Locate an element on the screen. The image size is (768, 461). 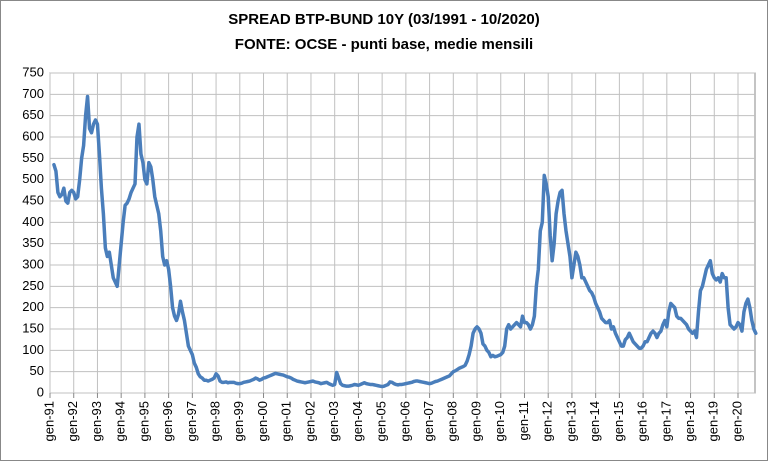
y-tick-label: 650 is located at coordinates (33, 114).